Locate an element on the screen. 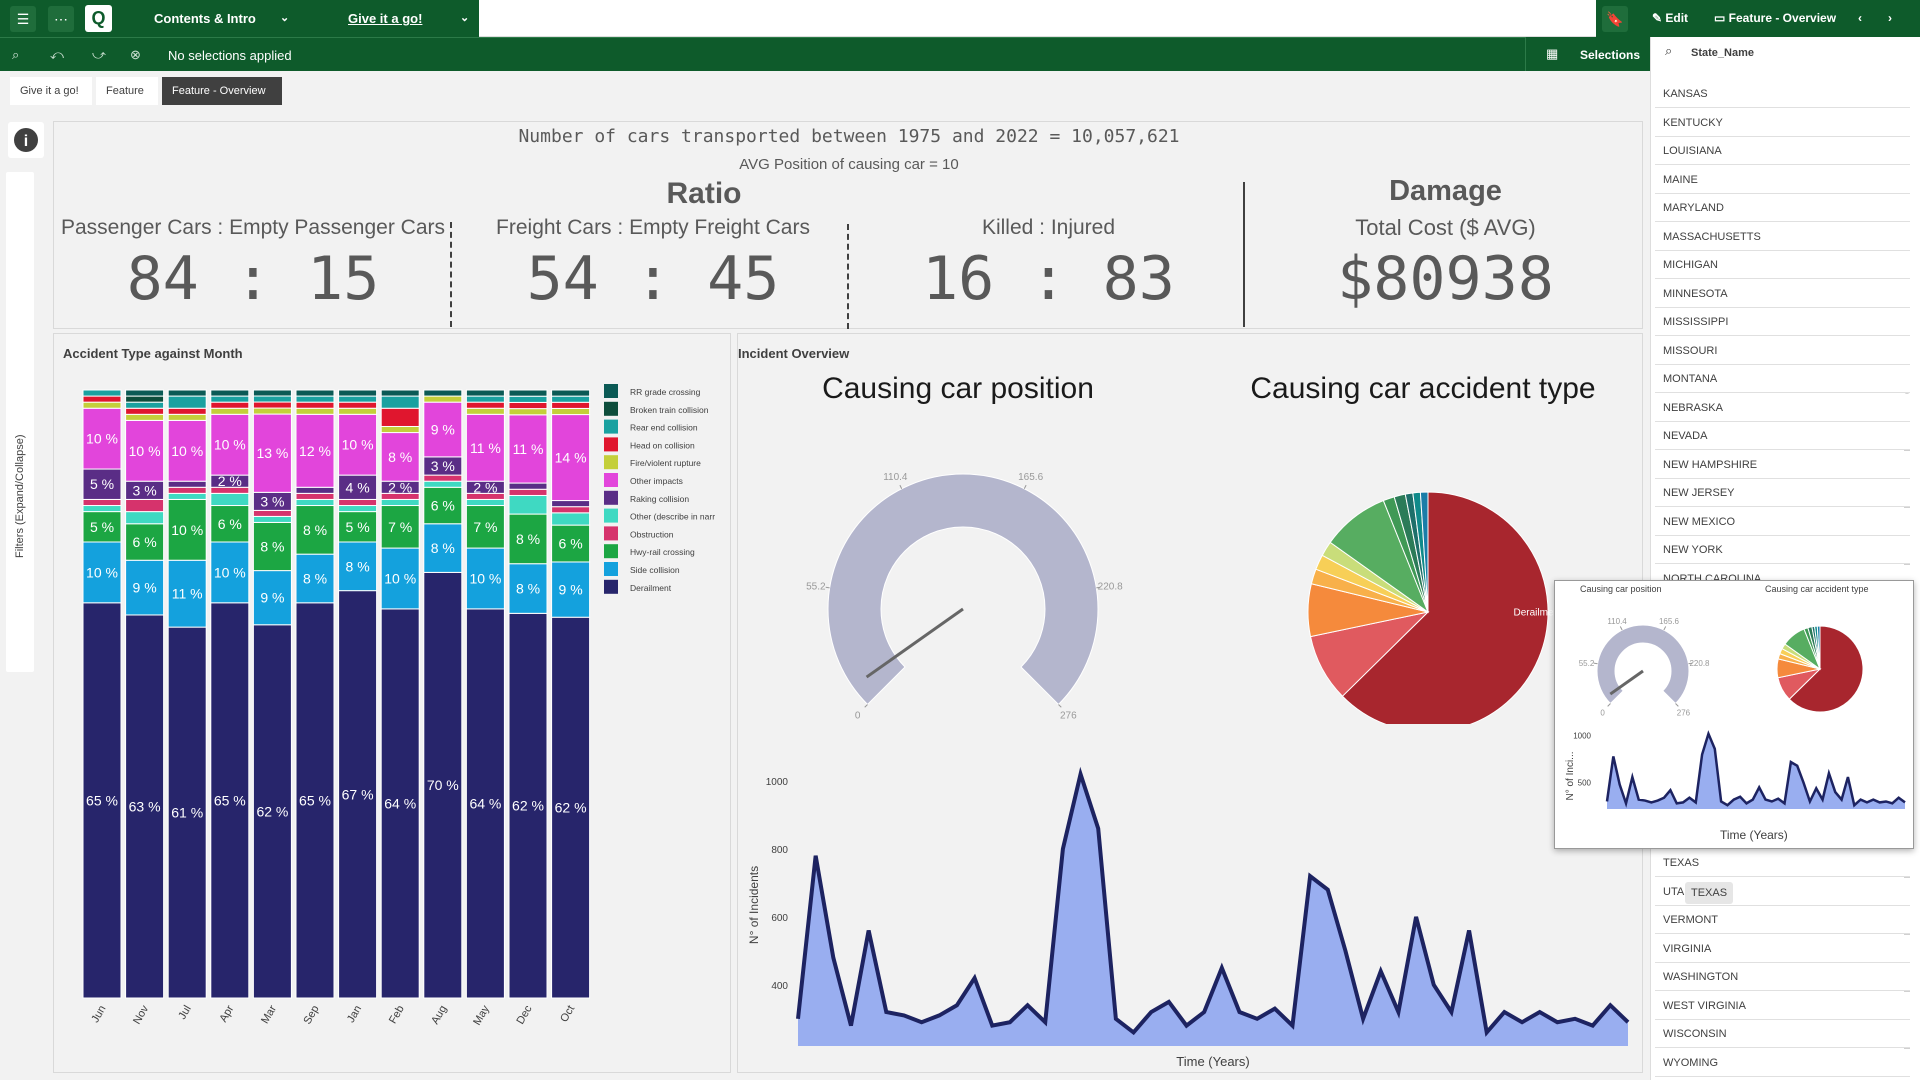  bookmark-icon: 🔖 is located at coordinates (1615, 19).